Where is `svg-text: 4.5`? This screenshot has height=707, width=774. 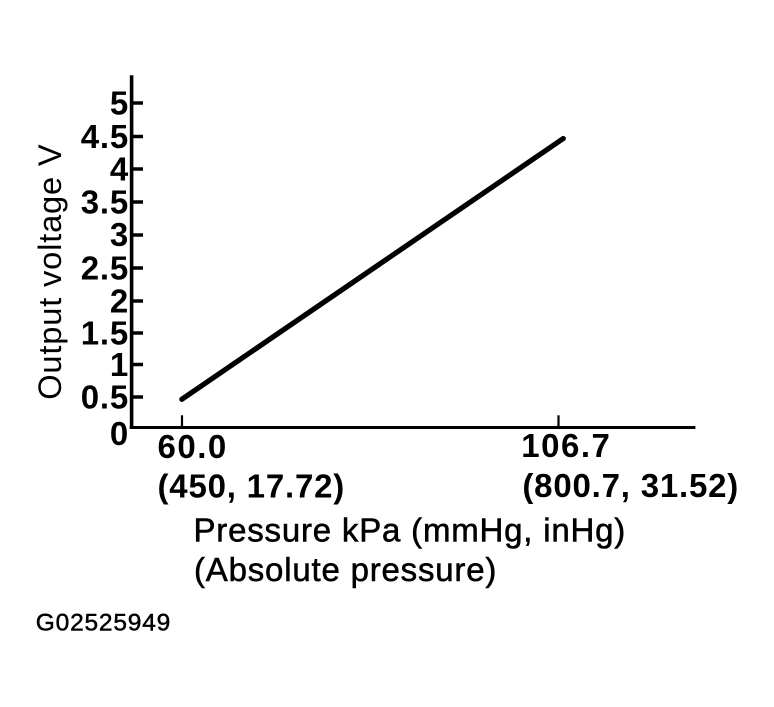
svg-text: 4.5 is located at coordinates (105, 136).